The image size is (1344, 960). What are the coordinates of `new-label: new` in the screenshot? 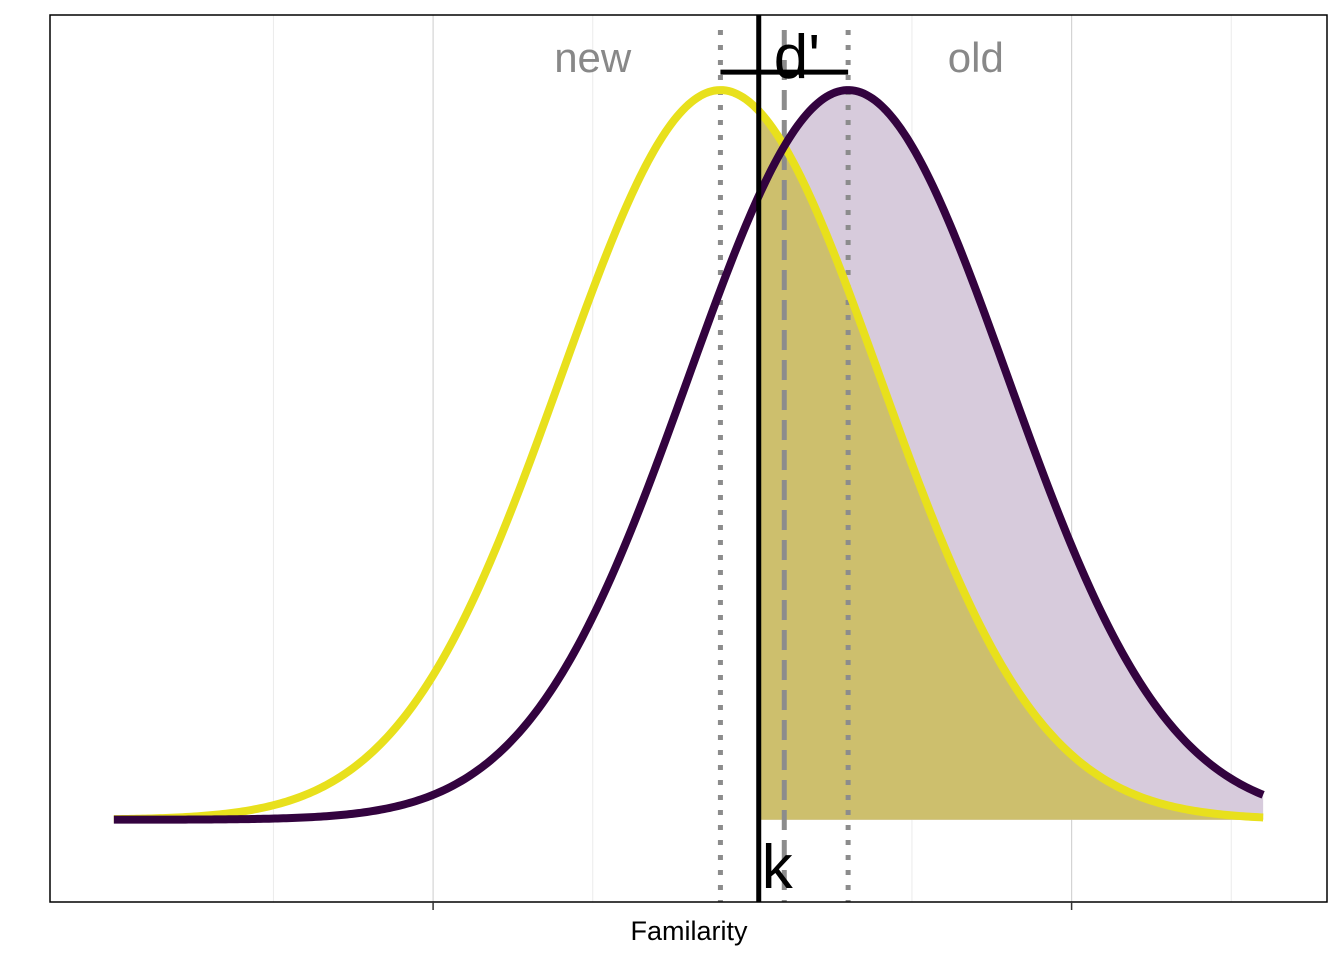 It's located at (593, 57).